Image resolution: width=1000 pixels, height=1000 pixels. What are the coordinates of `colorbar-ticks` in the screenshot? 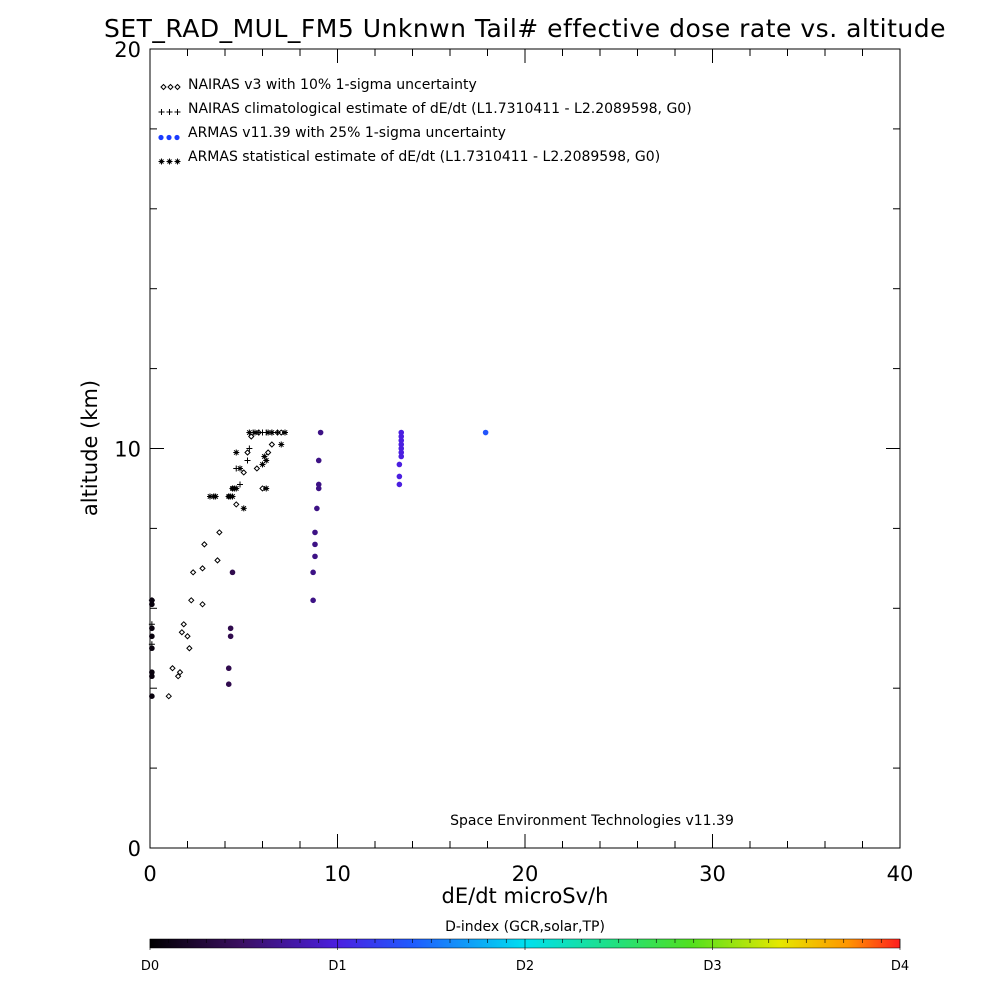 It's located at (525, 944).